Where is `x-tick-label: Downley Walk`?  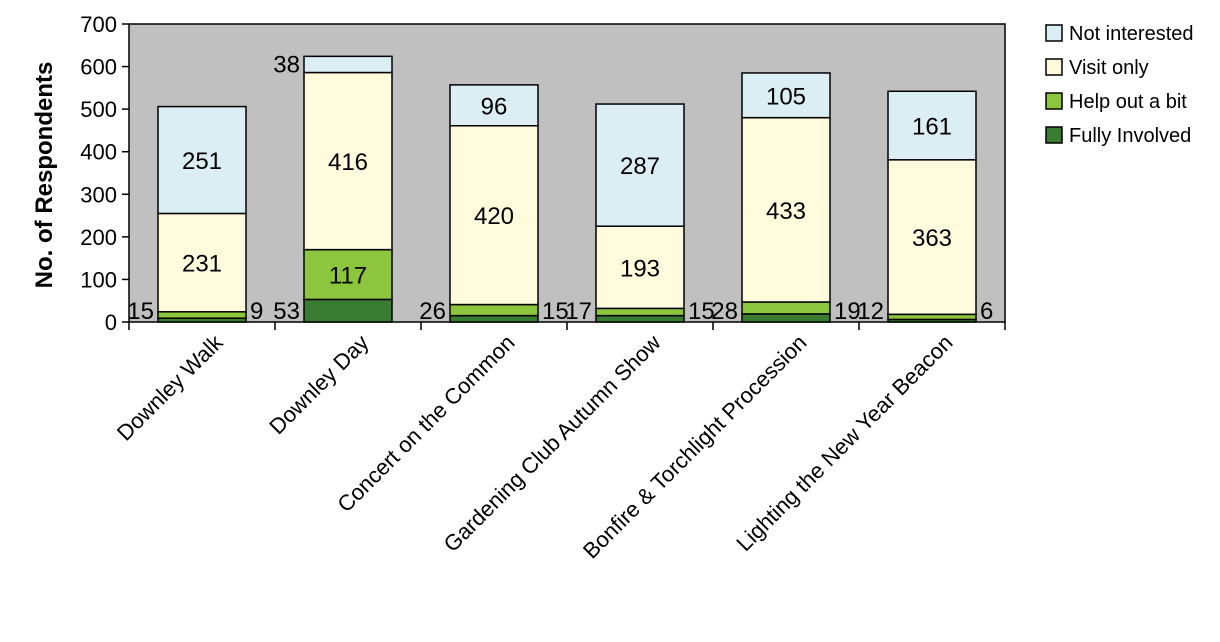
x-tick-label: Downley Walk is located at coordinates (170, 387).